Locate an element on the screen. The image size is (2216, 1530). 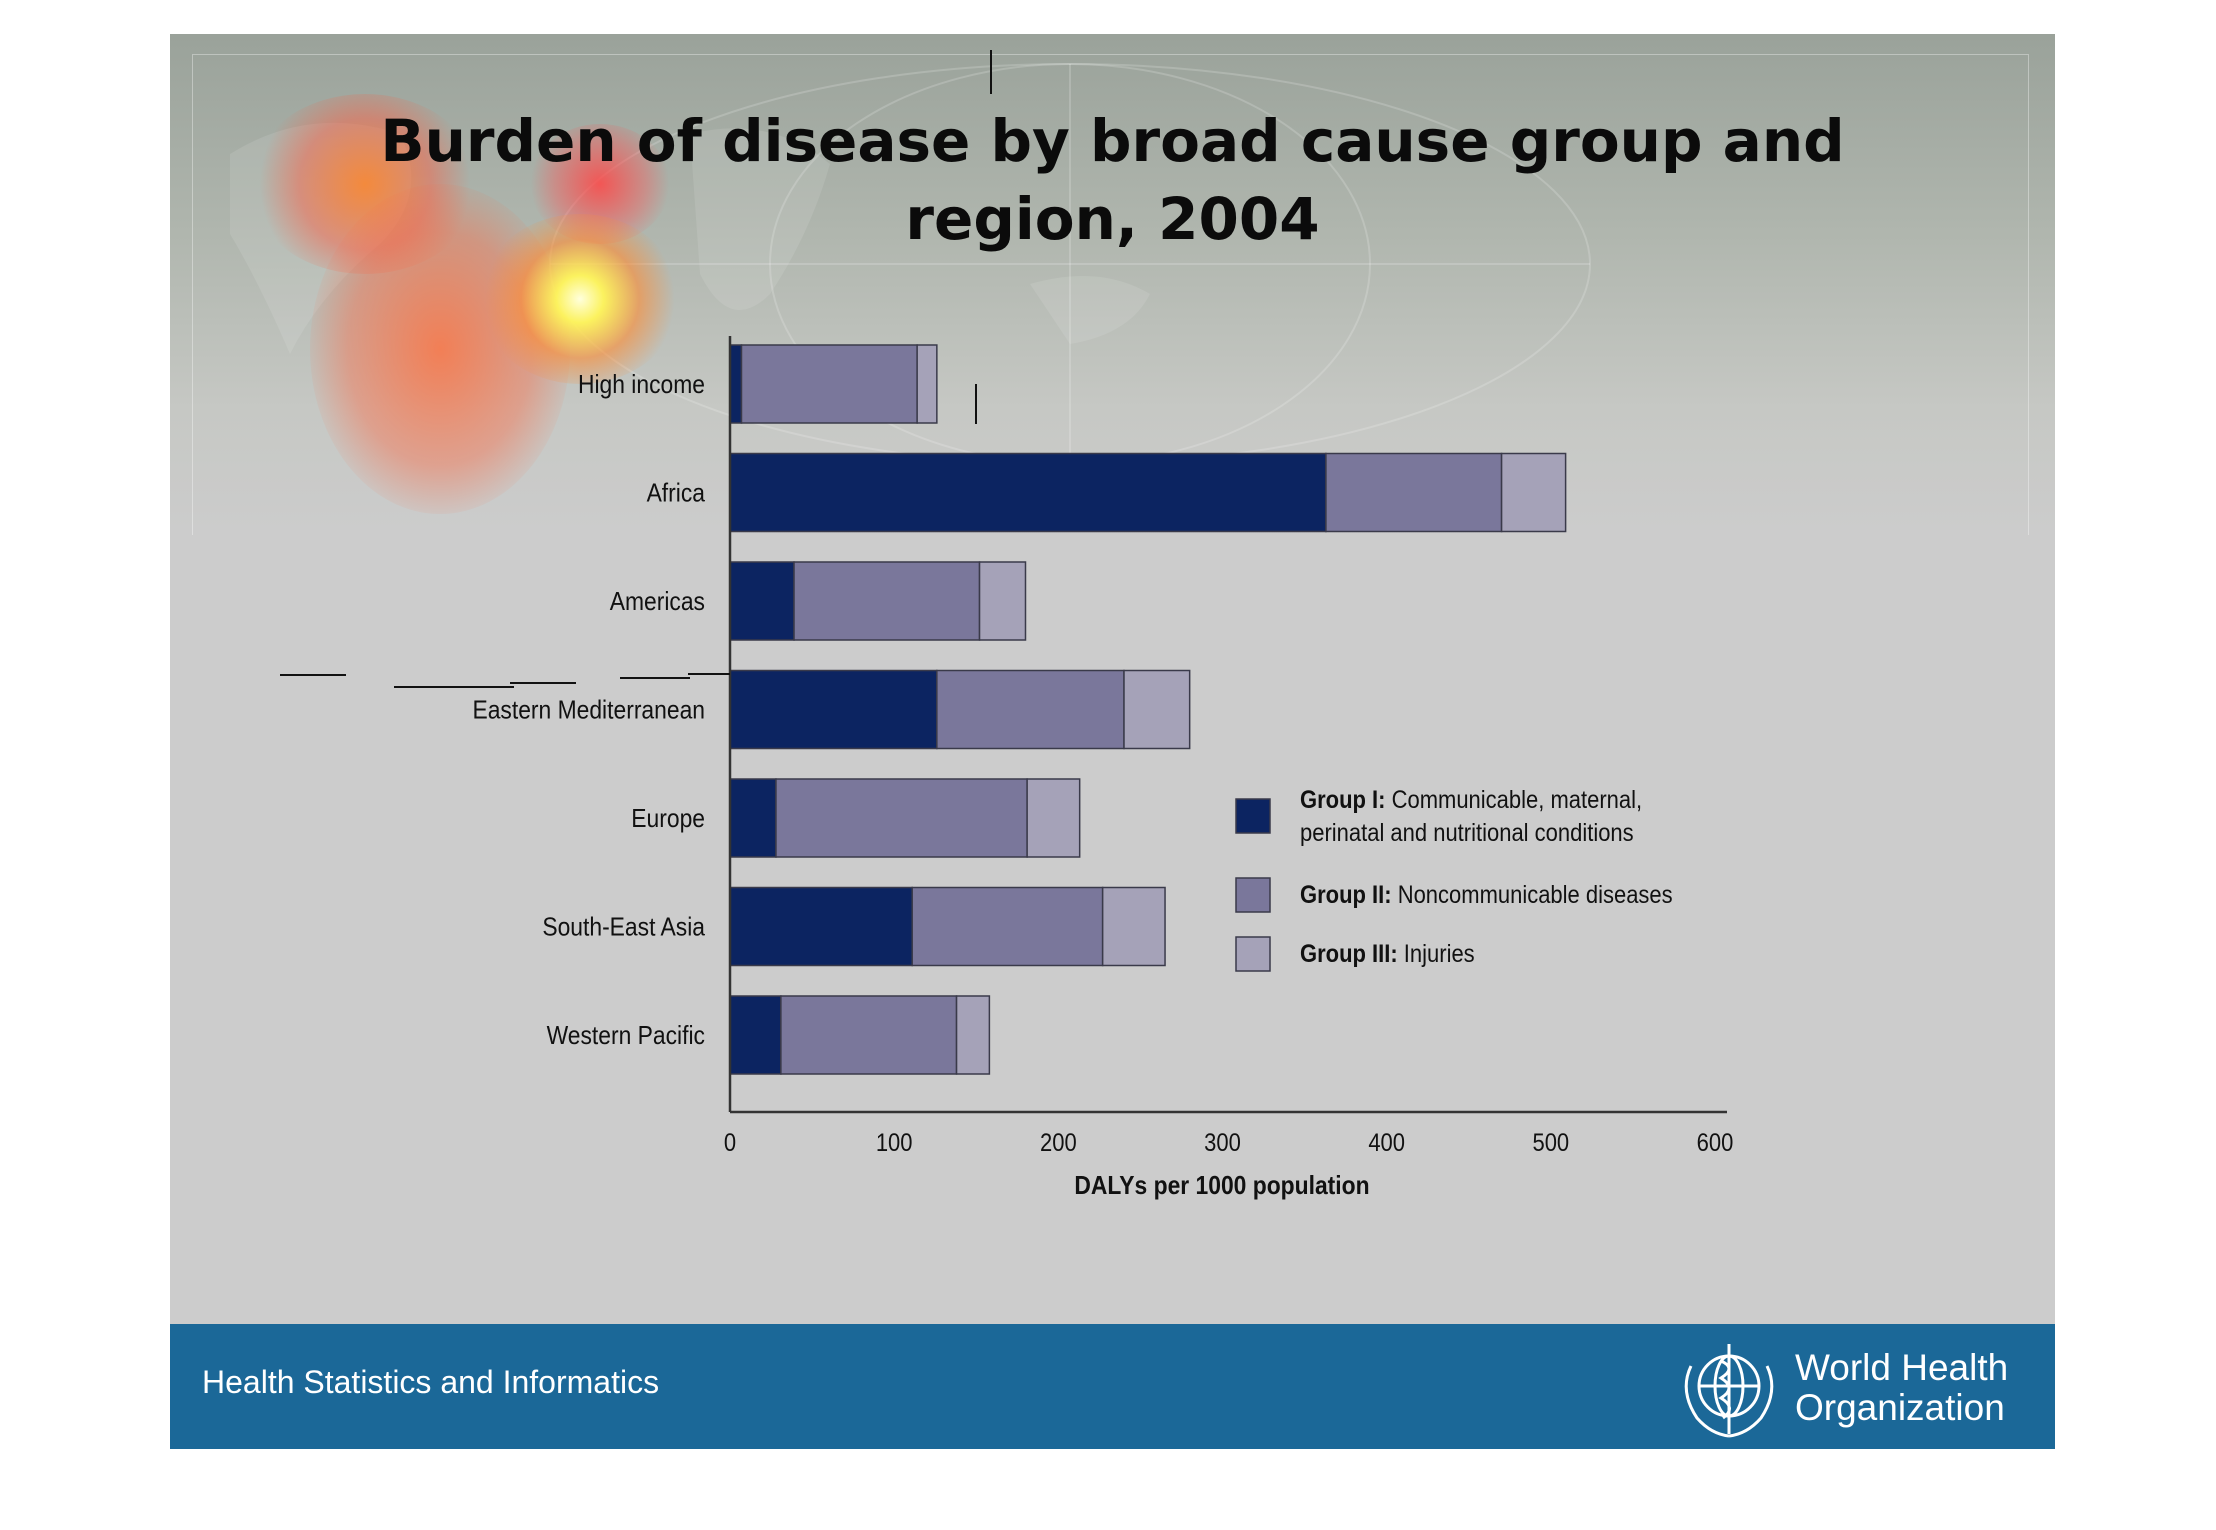
legend-series-name: Group I: is located at coordinates (1346, 800).